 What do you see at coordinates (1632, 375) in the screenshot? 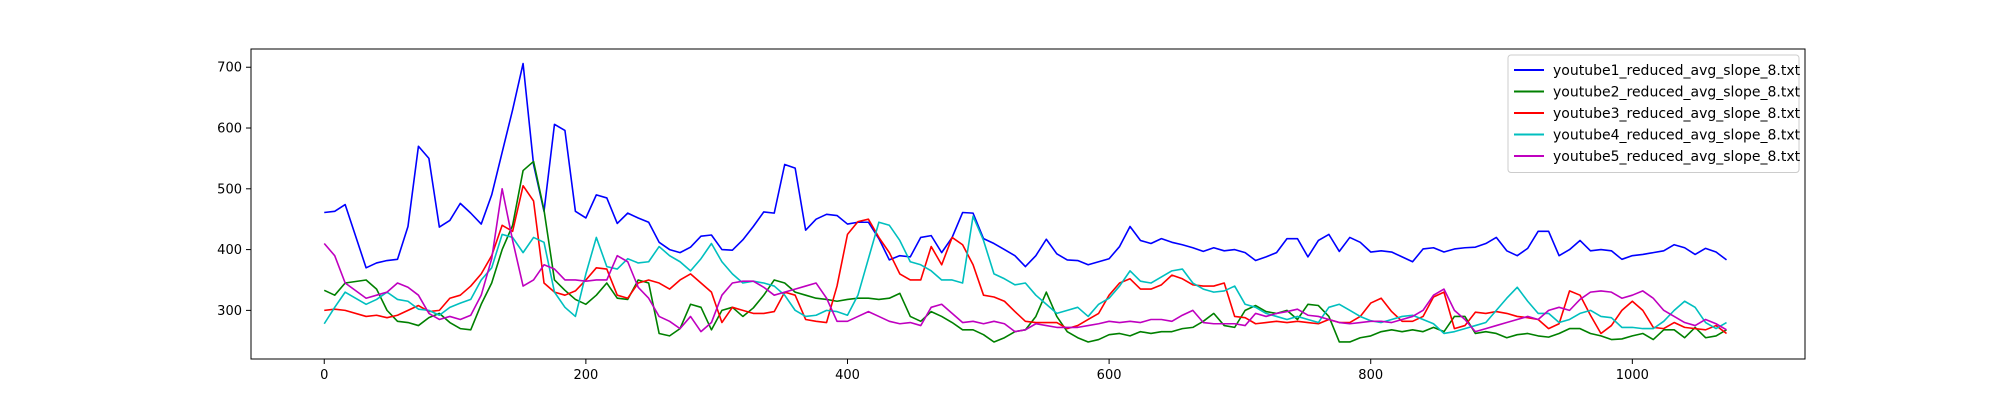
I see `x-tick-label: 1000` at bounding box center [1632, 375].